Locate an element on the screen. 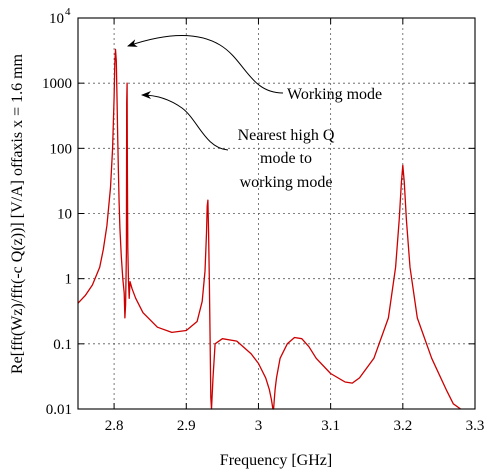 The width and height of the screenshot is (488, 473). annotation-text-nearest-line-1: Nearest high Q is located at coordinates (286, 135).